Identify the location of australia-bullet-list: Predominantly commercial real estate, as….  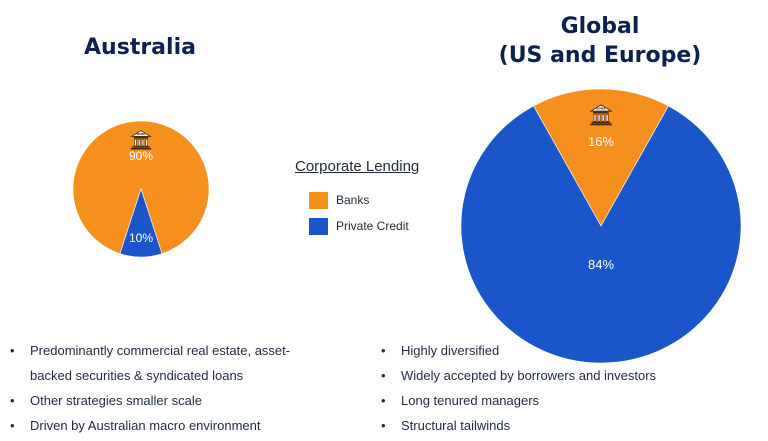
(170, 388).